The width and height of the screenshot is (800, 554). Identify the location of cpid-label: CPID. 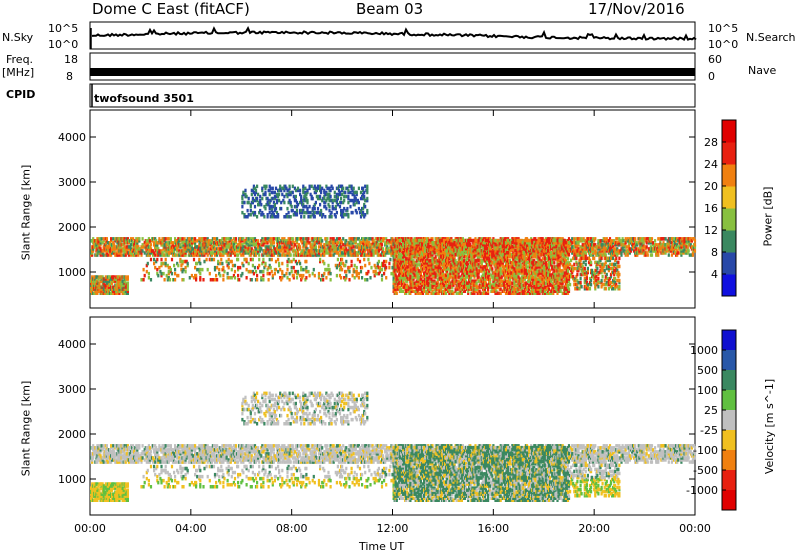
(21, 94).